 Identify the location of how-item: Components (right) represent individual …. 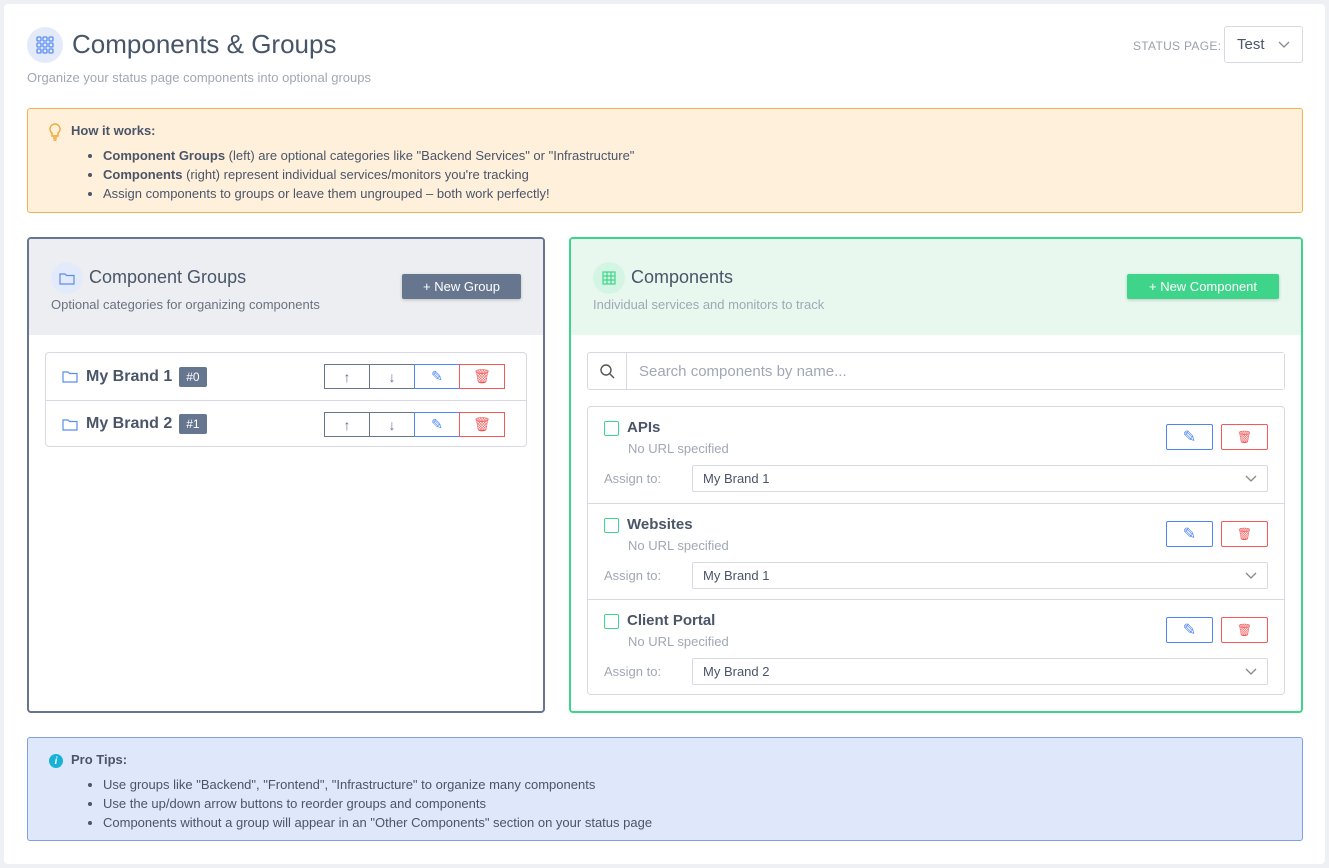
(368, 174).